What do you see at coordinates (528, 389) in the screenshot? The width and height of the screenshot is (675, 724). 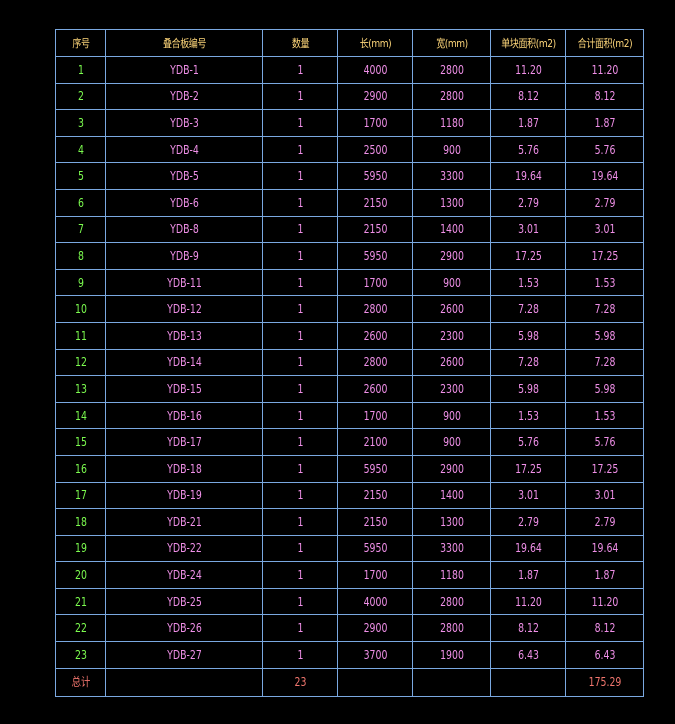 I see `row-unit-area: 5.98` at bounding box center [528, 389].